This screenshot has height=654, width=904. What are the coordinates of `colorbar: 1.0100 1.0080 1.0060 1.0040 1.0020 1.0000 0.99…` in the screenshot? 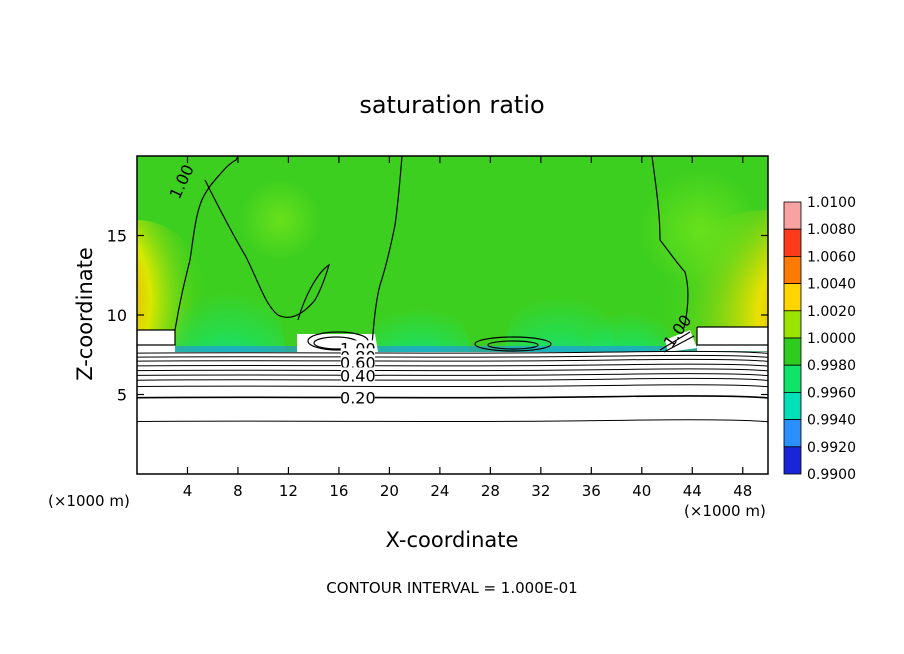 It's located at (819, 339).